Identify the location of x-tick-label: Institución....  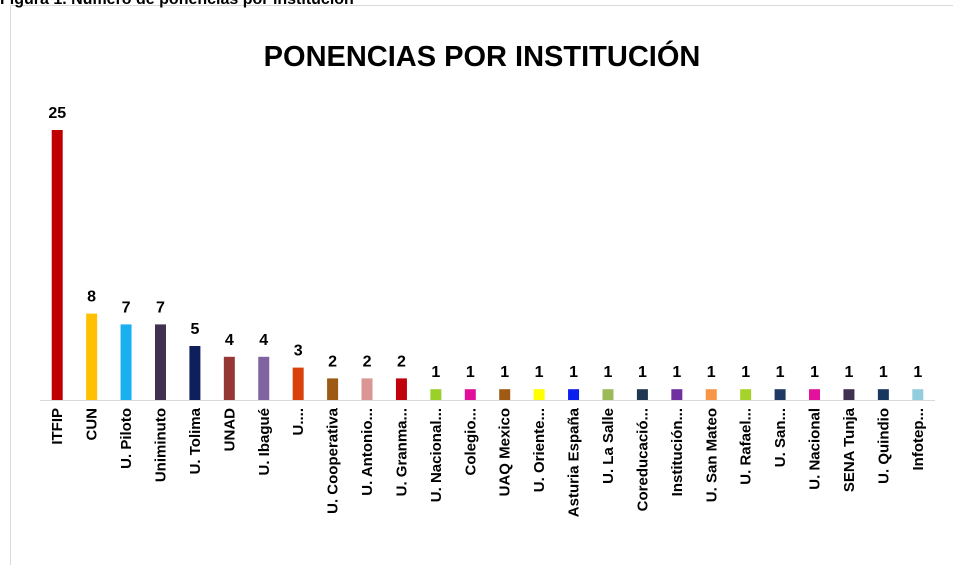
(677, 452).